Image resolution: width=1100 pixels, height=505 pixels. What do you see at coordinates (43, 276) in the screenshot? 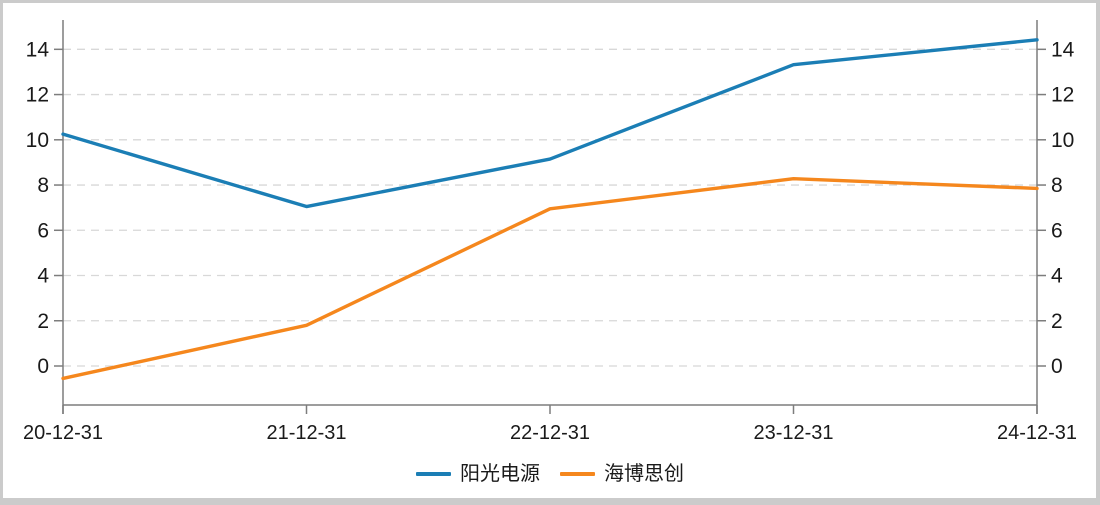
I see `y-axis-tick-label-left: 4` at bounding box center [43, 276].